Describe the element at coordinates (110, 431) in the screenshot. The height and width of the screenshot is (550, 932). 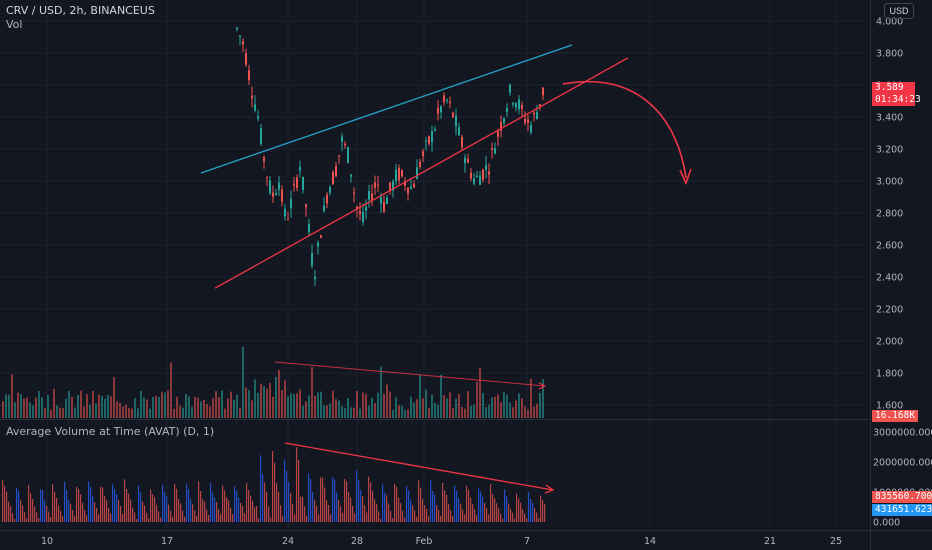
I see `indicator-legend: Average Volume at Time (AVAT) (D, 1)` at that location.